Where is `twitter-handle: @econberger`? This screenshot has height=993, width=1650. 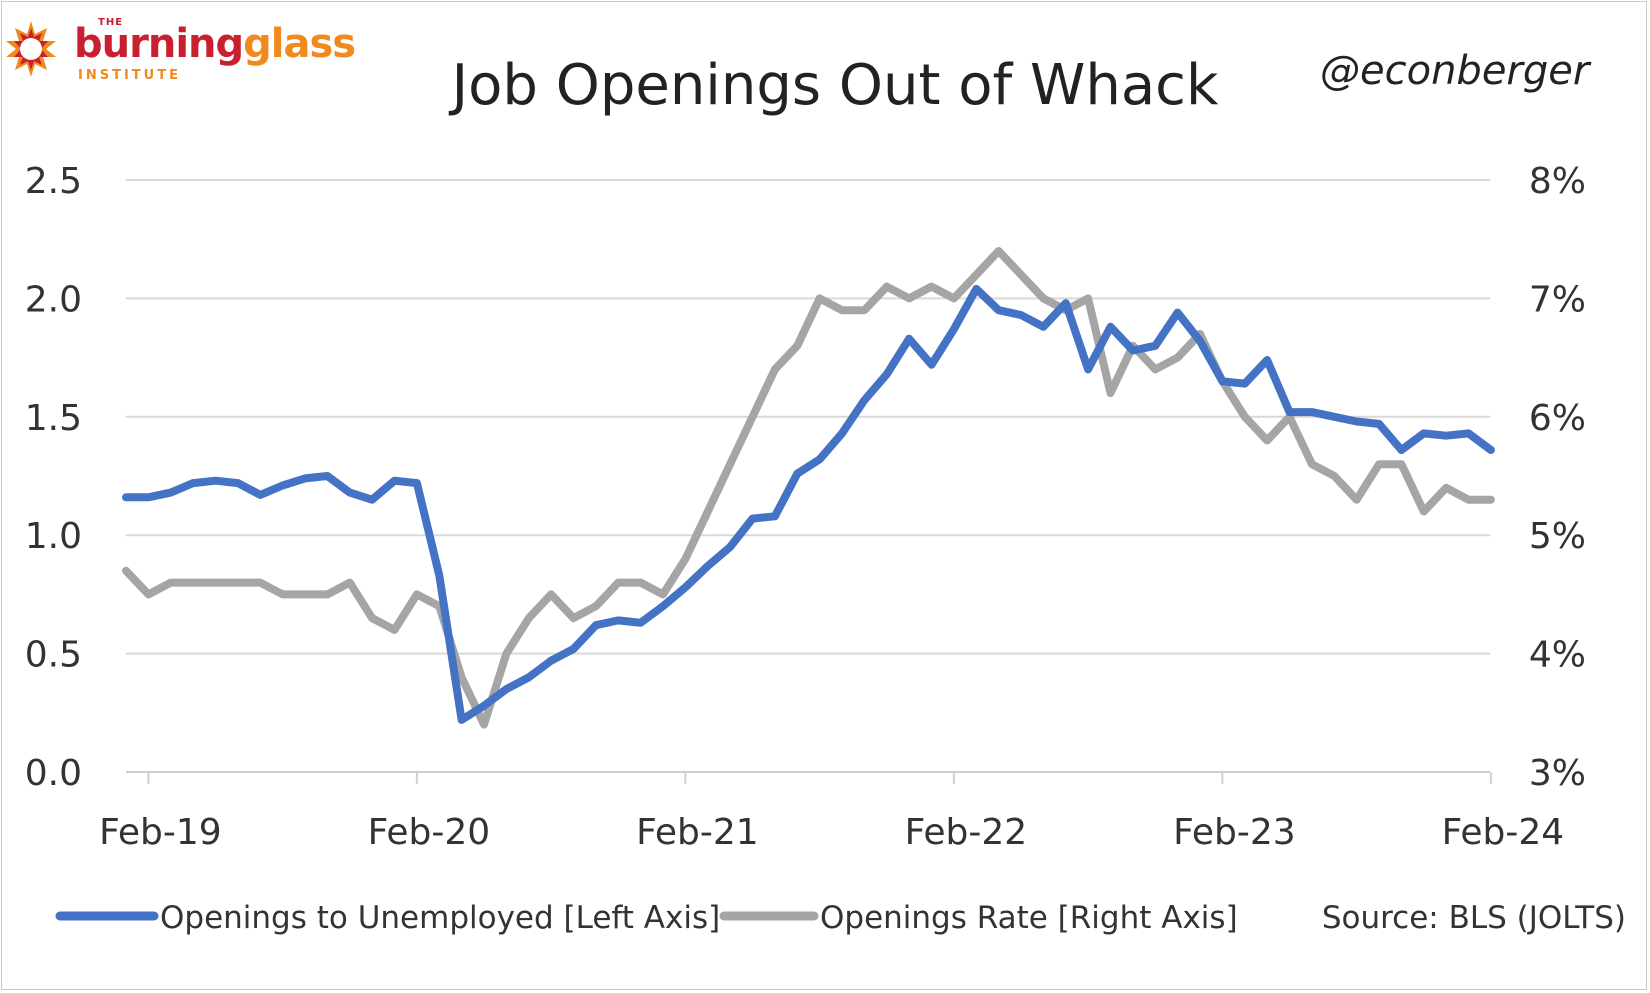
twitter-handle: @econberger is located at coordinates (1455, 71).